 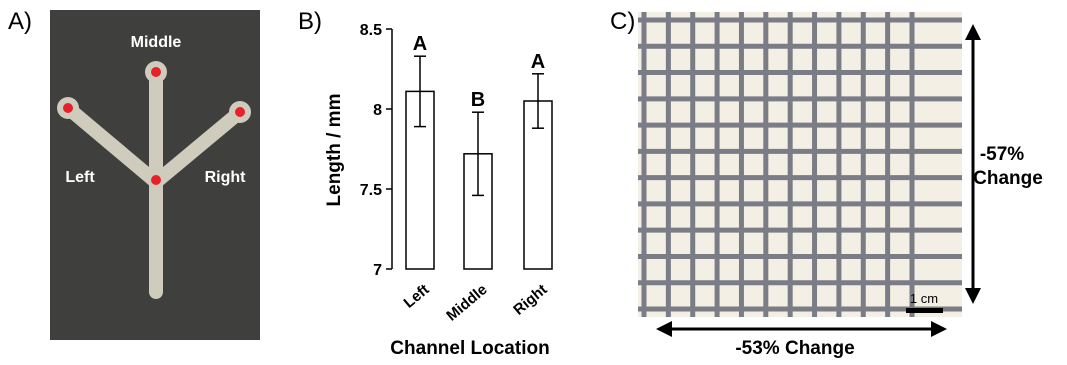 I want to click on panel-b-label: B), so click(x=310, y=21).